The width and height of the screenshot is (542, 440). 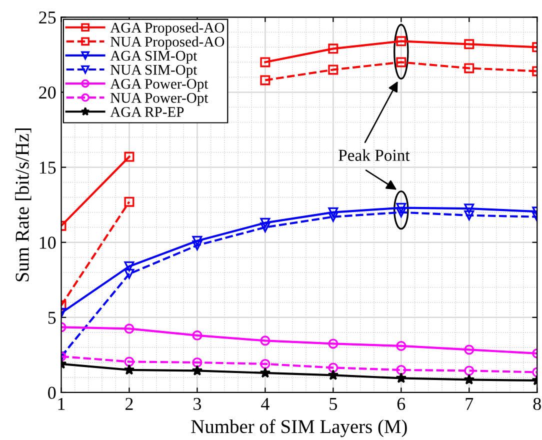 I want to click on y-tick-label: 15, so click(x=48, y=168).